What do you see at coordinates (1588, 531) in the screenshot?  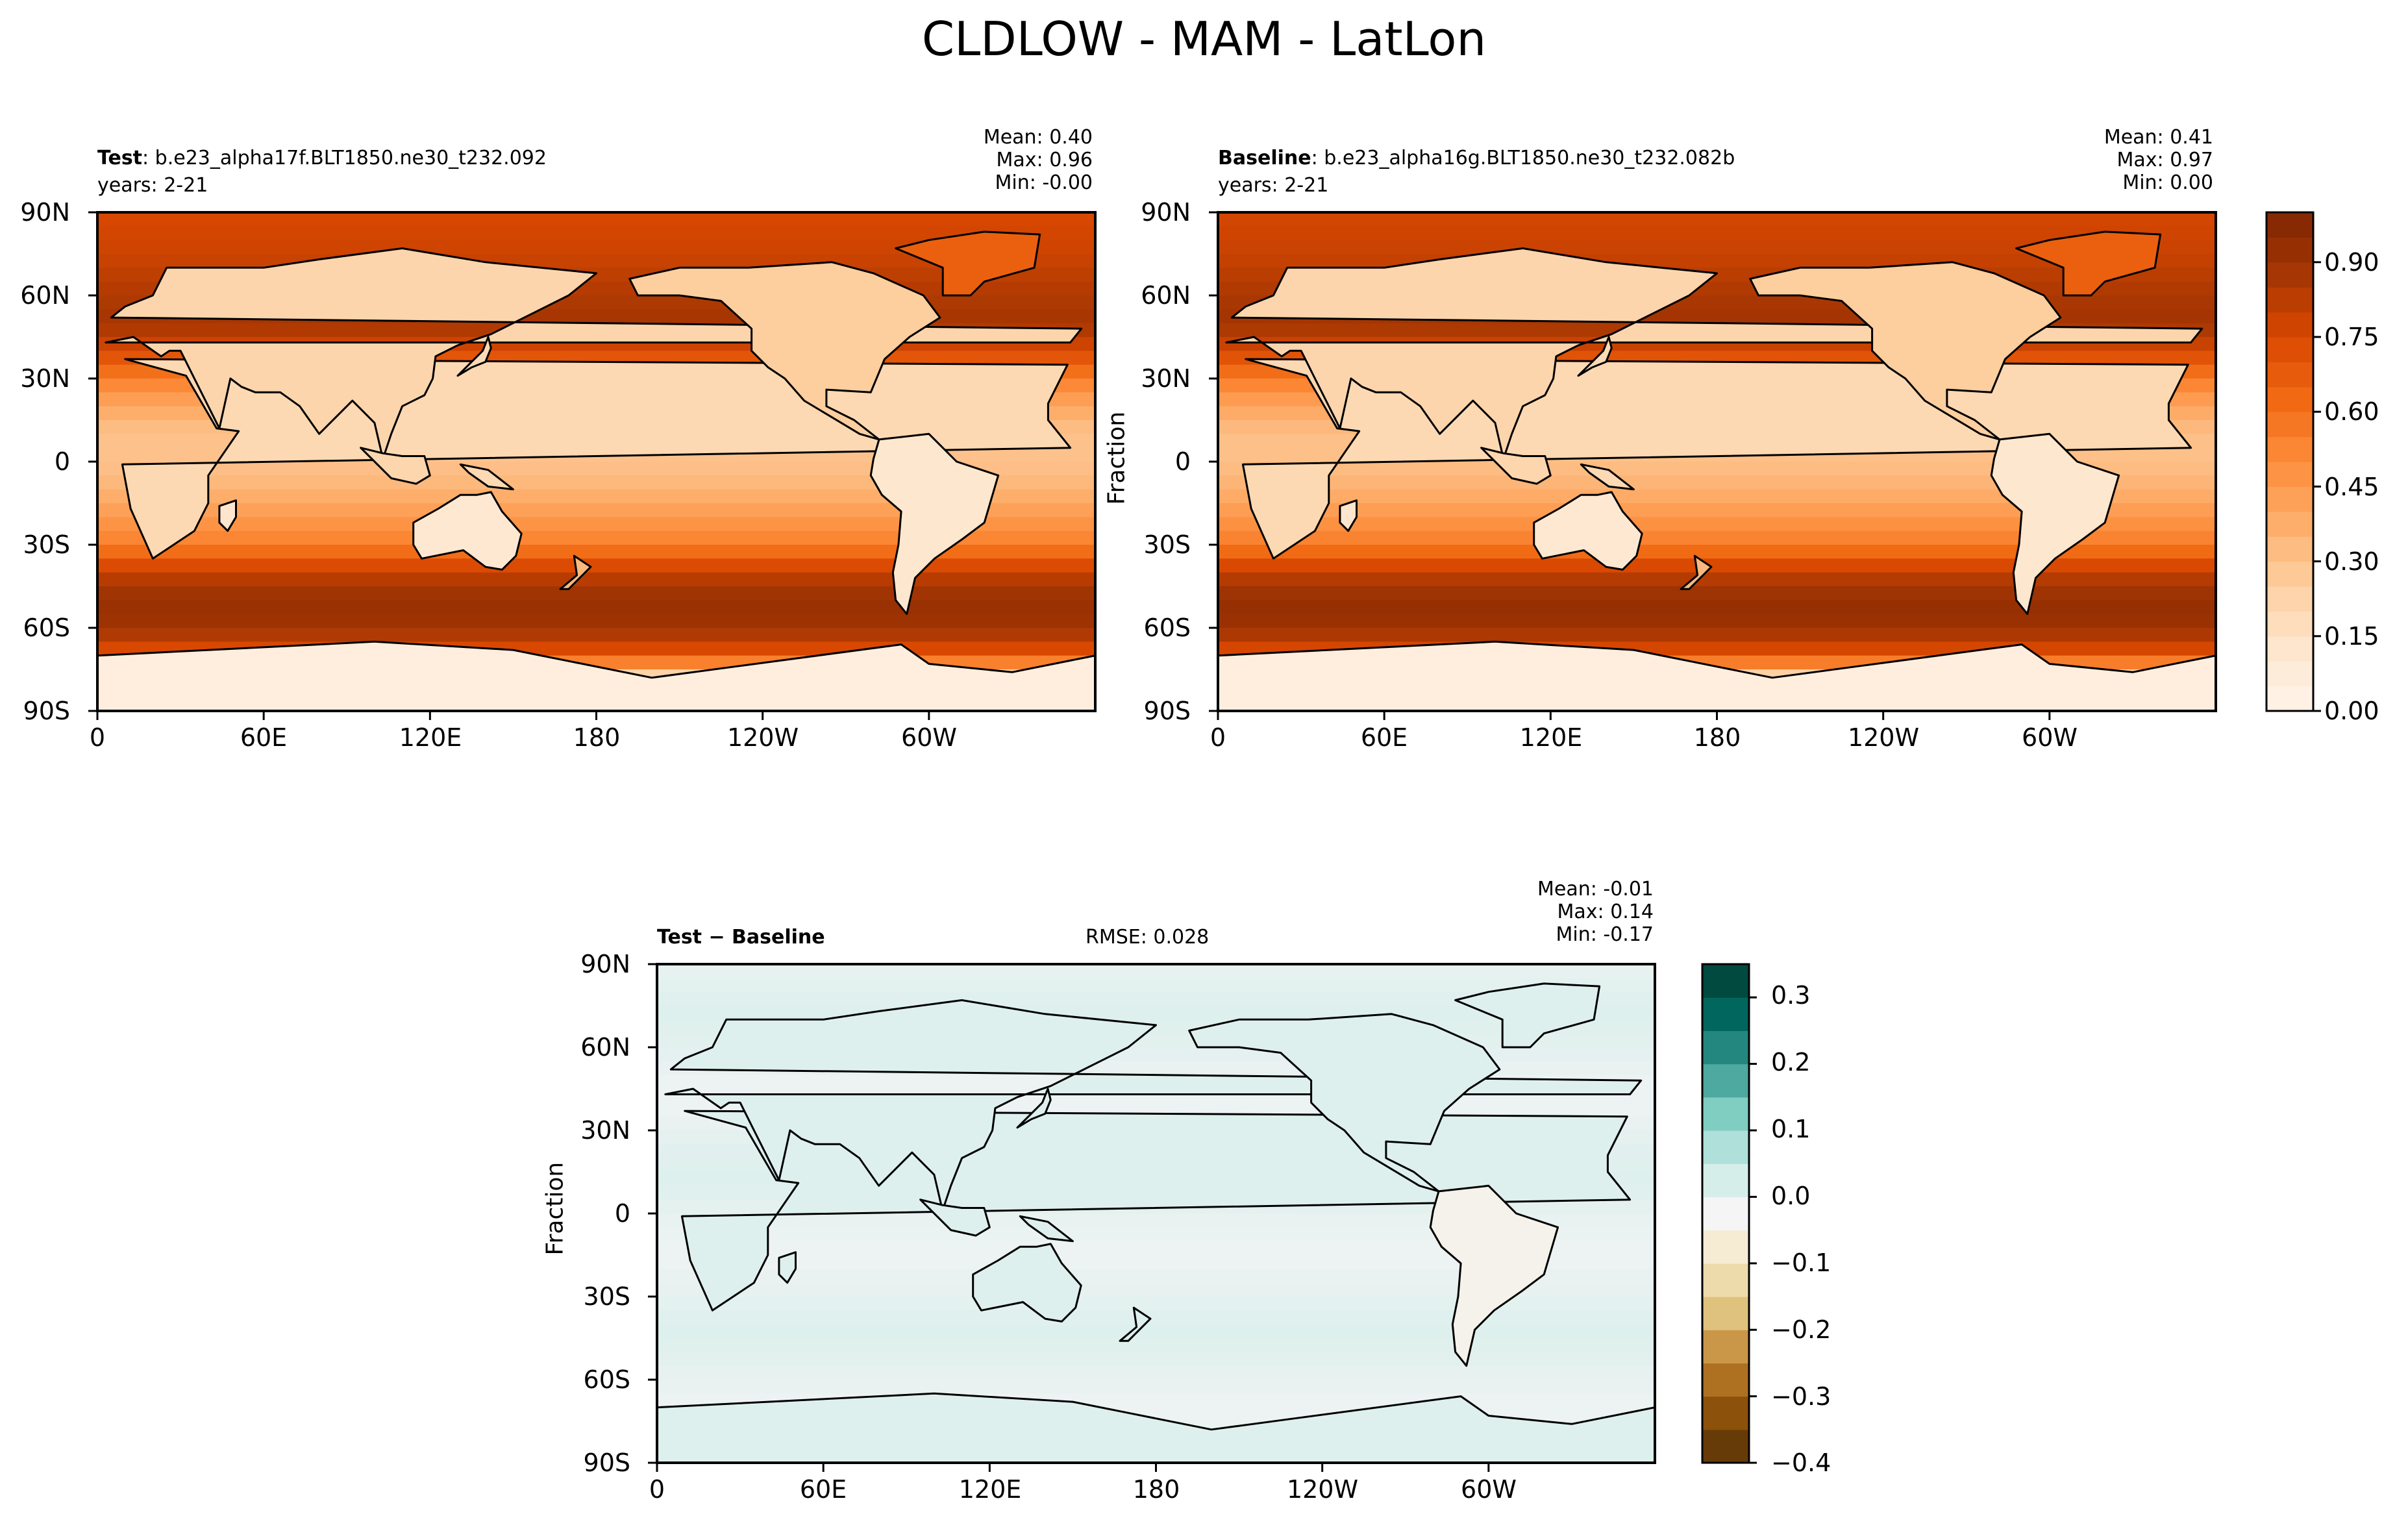 I see `baseline-coastline-australia` at bounding box center [1588, 531].